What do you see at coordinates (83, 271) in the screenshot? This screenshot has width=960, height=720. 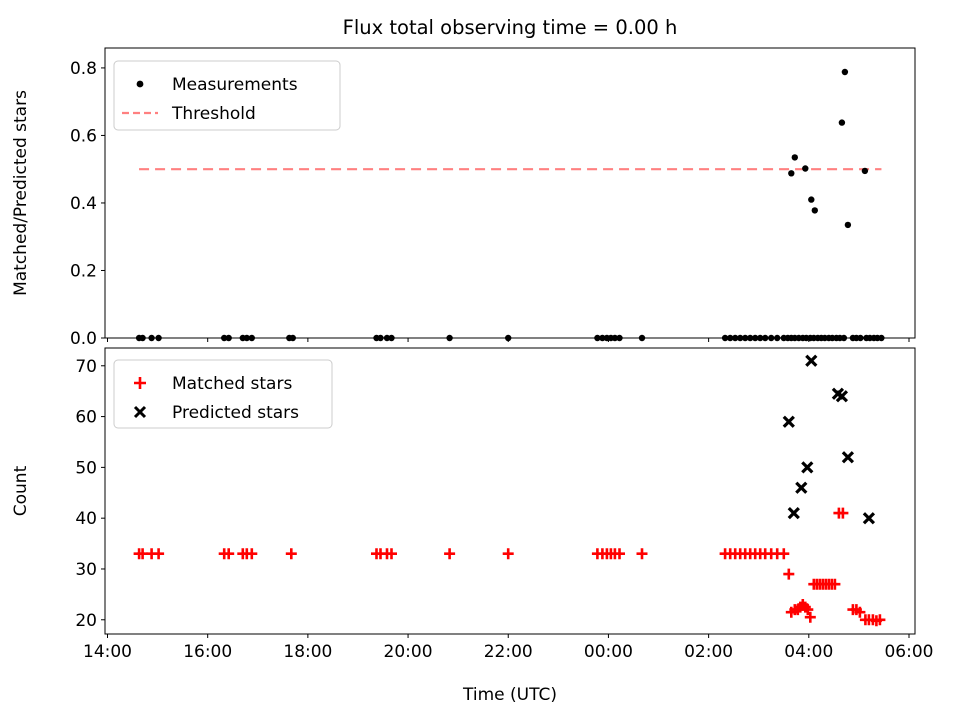 I see `y-tick-label: 0.2` at bounding box center [83, 271].